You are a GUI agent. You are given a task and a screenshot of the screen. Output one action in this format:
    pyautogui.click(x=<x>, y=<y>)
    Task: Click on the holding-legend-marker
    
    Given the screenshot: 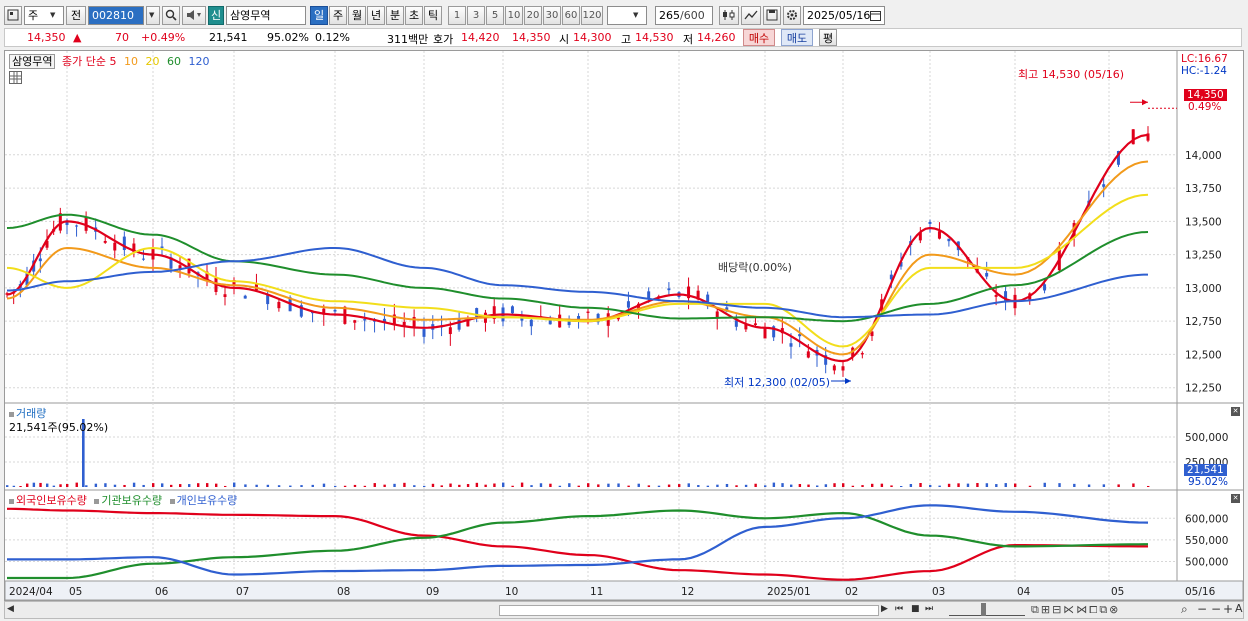 What is the action you would take?
    pyautogui.click(x=172, y=501)
    